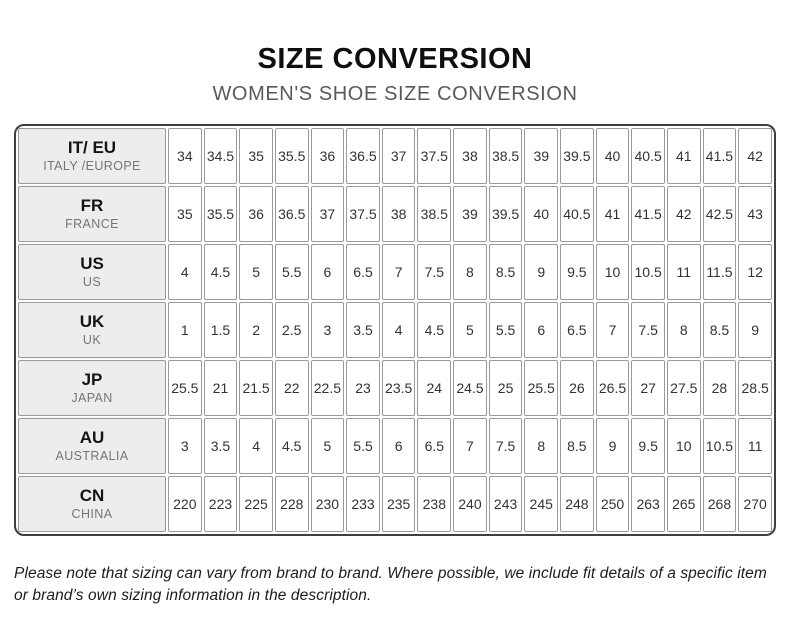 This screenshot has height=631, width=790. I want to click on row-header-it-eu: IT/ EU ITALY /EUROPE, so click(92, 155).